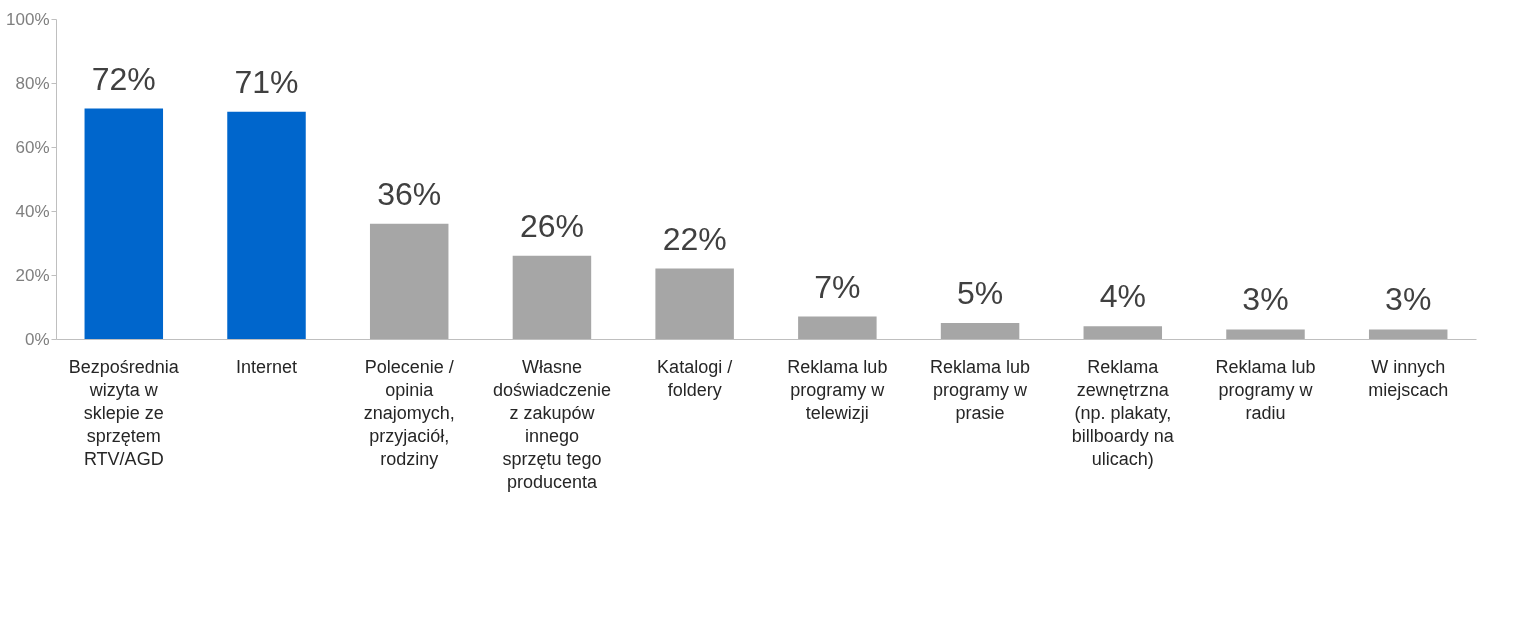  Describe the element at coordinates (266, 81) in the screenshot. I see `data-label: 71%` at that location.